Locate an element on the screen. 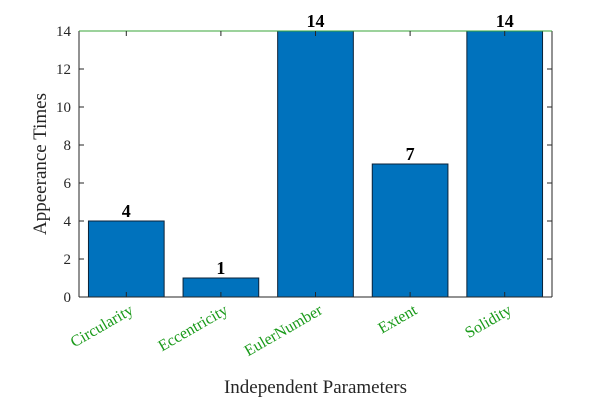 The image size is (610, 400). data-label-circularity: 4 is located at coordinates (126, 211).